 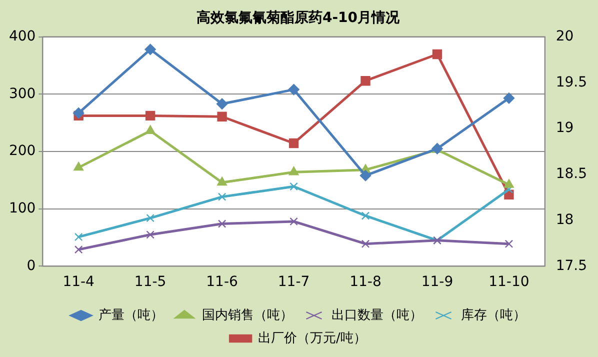 I want to click on x-tick-label: 11-6, so click(x=222, y=282).